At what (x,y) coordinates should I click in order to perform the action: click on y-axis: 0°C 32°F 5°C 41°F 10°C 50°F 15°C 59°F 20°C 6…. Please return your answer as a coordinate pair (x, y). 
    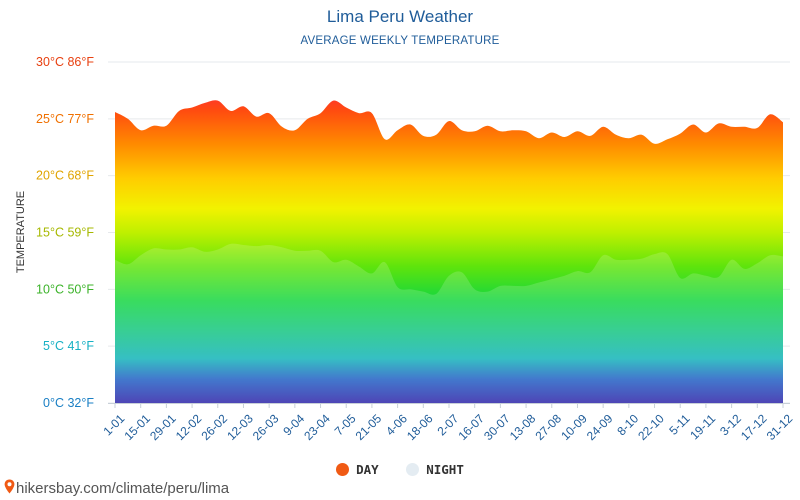
    Looking at the image, I should click on (65, 232).